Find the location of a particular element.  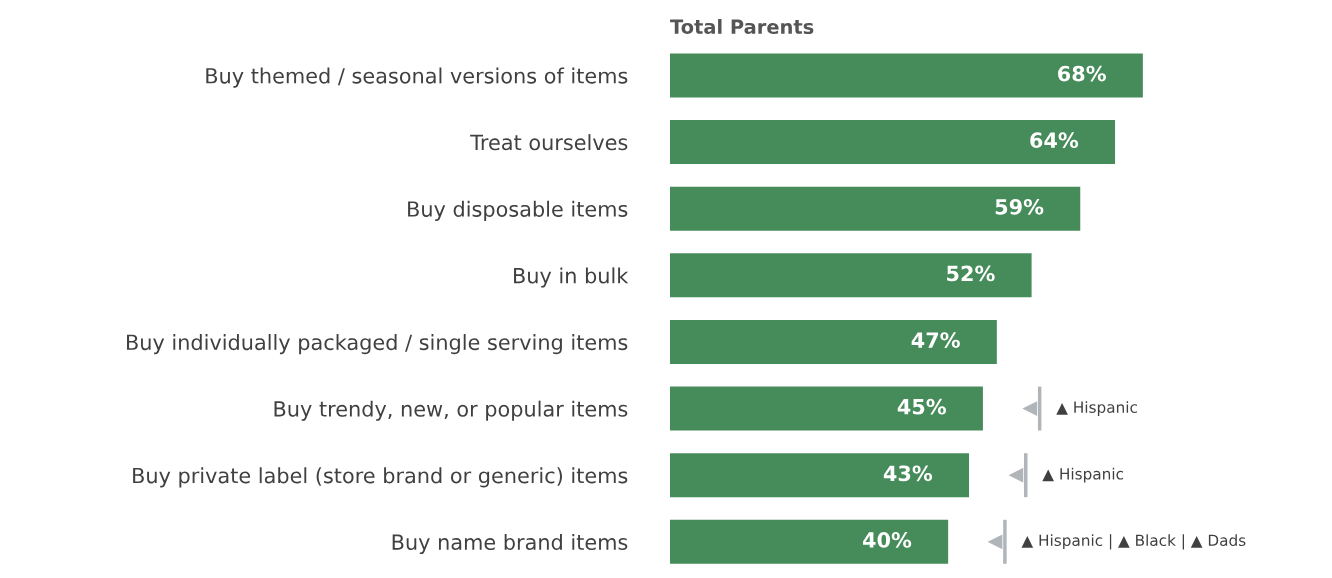

y-tick-label: Buy in bulk is located at coordinates (571, 277).